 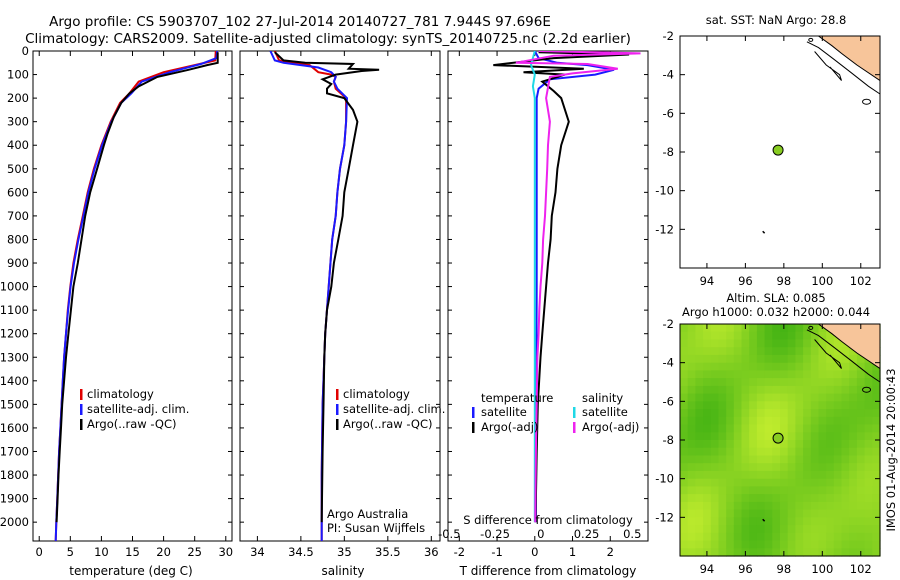 I want to click on longitude-tick-label: 100, so click(x=822, y=569).